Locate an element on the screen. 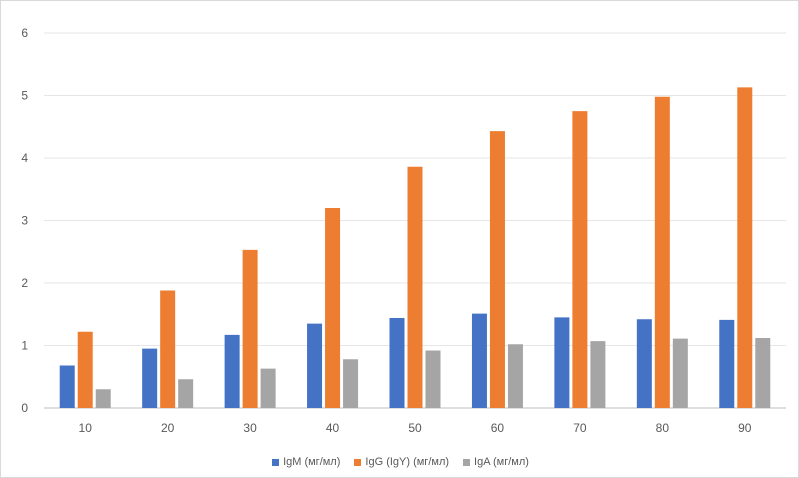 The width and height of the screenshot is (799, 478). legend-item-igm: IgM (мг/мл) is located at coordinates (306, 462).